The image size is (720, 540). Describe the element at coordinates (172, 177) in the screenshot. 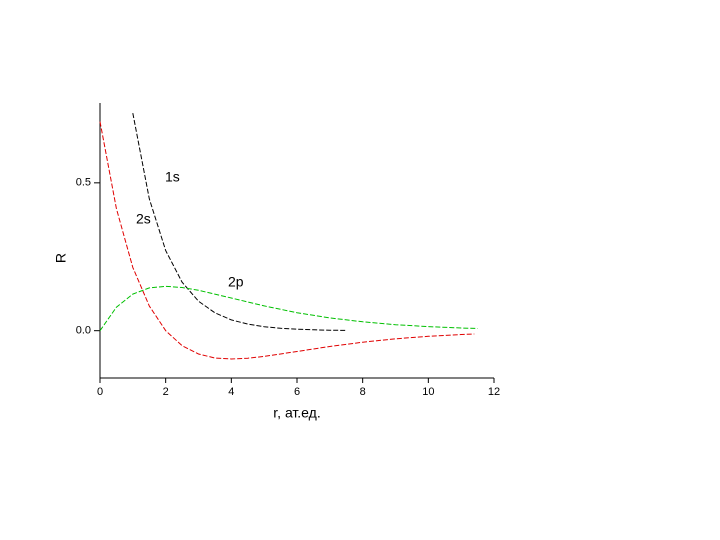

I see `series-label: 1s` at that location.